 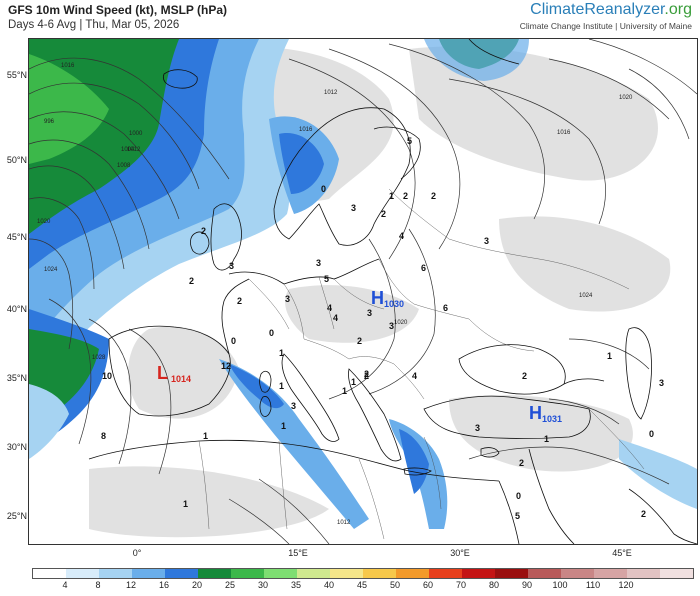 I want to click on isobar-label: 996, so click(x=49, y=122).